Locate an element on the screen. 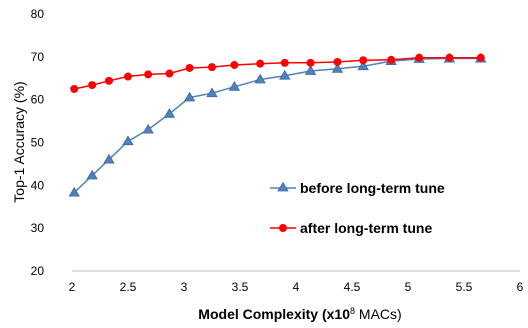 The height and width of the screenshot is (328, 528). y-tick-label: 40 is located at coordinates (38, 185).